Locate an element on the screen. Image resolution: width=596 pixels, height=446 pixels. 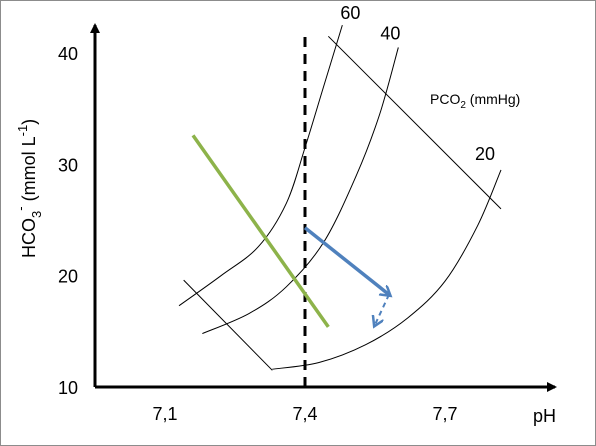
y-tick-label: 10 is located at coordinates (68, 388).